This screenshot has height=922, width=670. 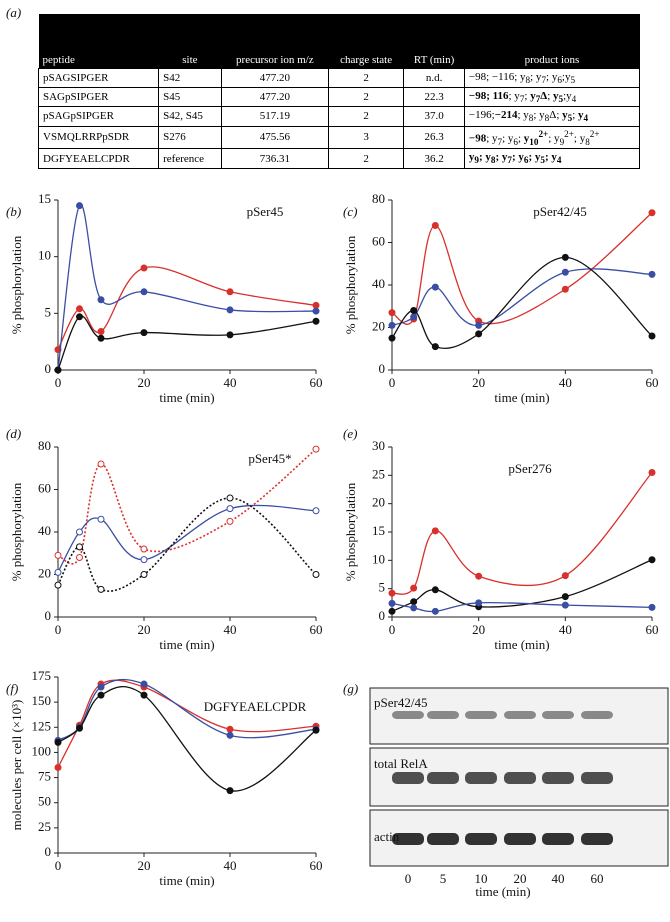 I want to click on y-tick-label: 5, so click(x=48, y=311).